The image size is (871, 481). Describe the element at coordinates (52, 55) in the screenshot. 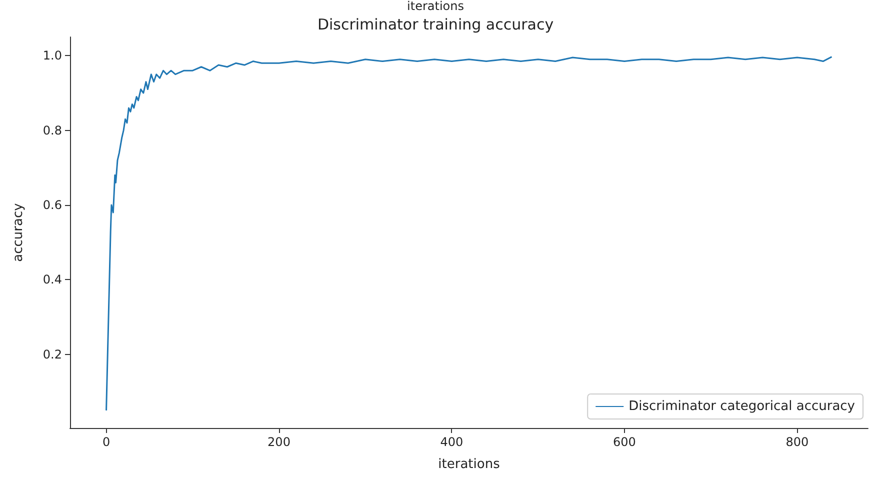

I see `y-tick-label: 1.0` at that location.